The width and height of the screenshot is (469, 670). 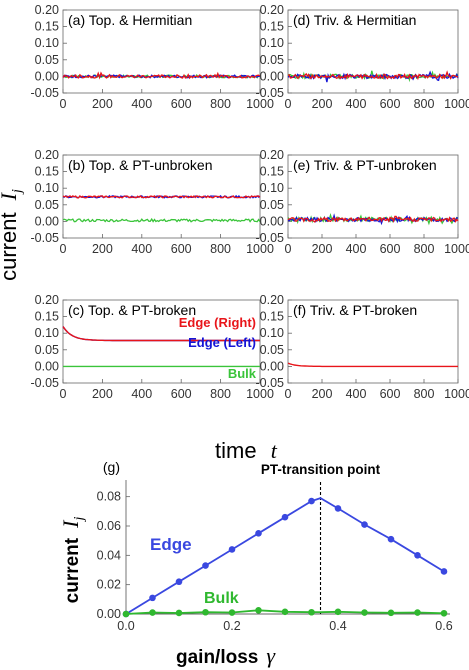 What do you see at coordinates (72, 570) in the screenshot?
I see `g-ylabel-text: current` at bounding box center [72, 570].